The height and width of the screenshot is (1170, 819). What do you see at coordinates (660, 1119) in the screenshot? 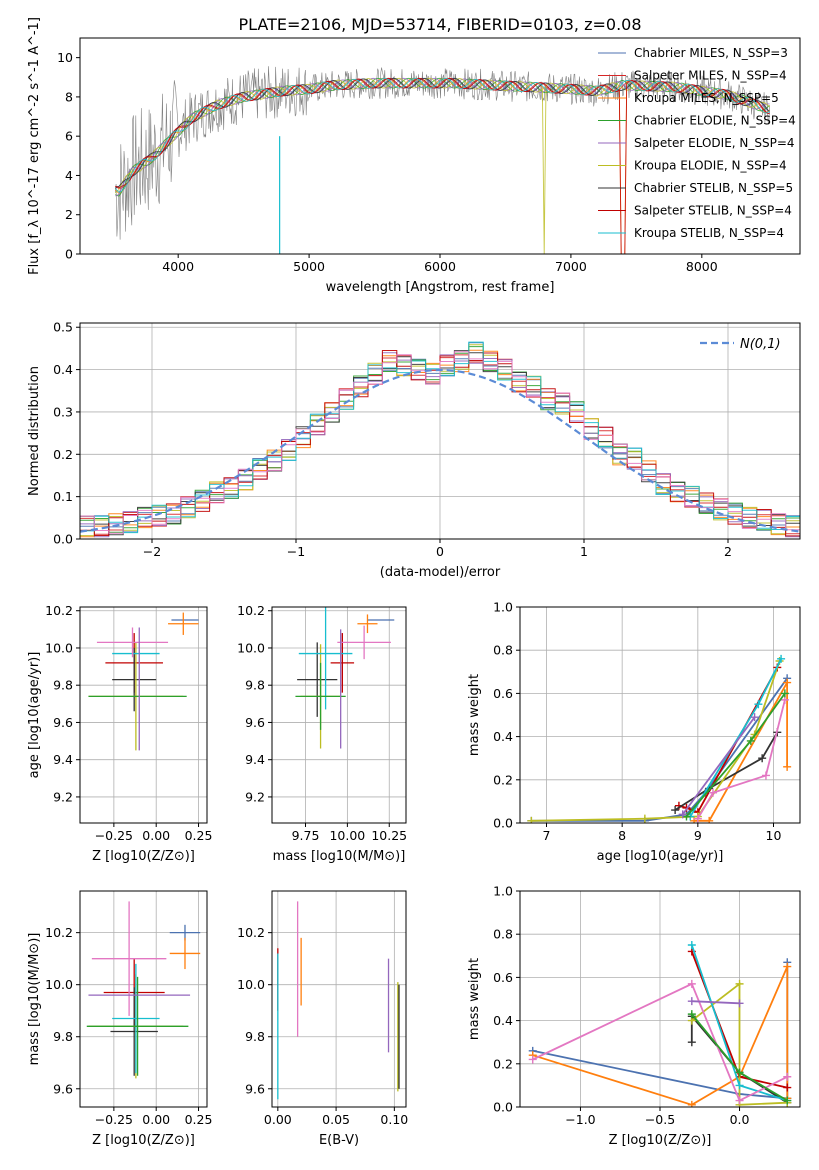
I see `x-tick-label: −0.5` at bounding box center [660, 1119].